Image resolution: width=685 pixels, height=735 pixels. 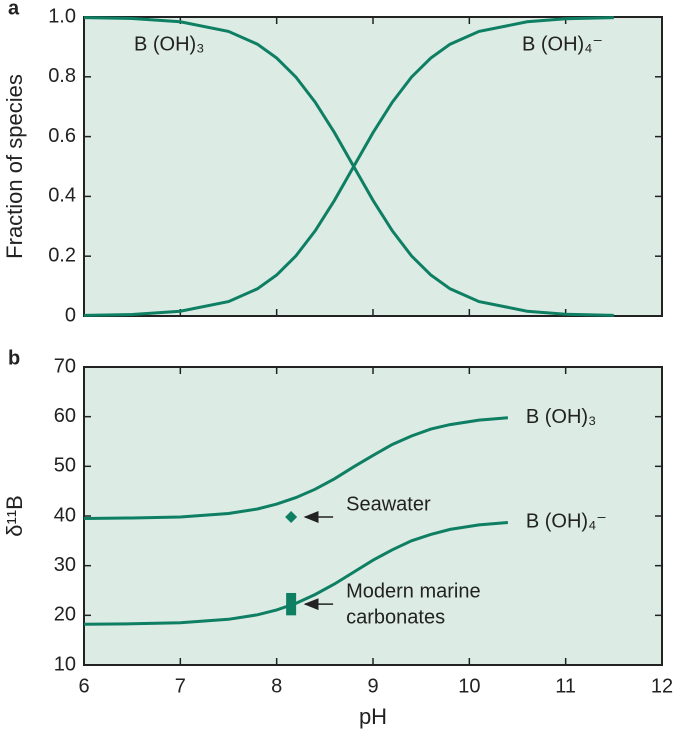 I want to click on annotation: carbonates, so click(x=395, y=617).